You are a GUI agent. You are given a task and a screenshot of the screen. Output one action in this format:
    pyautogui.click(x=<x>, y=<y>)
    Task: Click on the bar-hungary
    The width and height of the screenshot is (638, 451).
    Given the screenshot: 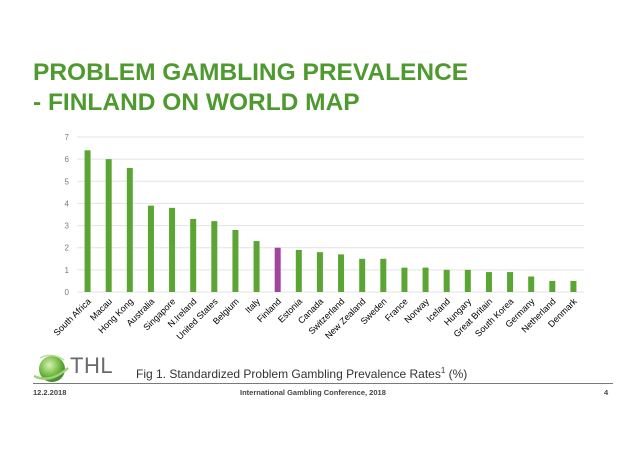 What is the action you would take?
    pyautogui.click(x=467, y=280)
    